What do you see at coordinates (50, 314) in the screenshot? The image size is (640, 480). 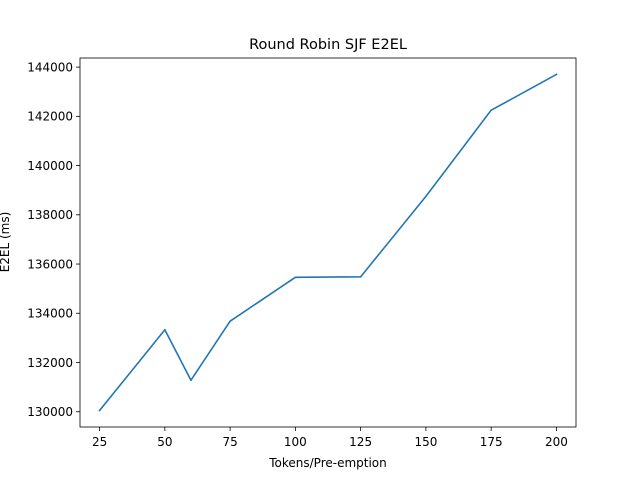 I see `y-tick-label: 134000` at bounding box center [50, 314].